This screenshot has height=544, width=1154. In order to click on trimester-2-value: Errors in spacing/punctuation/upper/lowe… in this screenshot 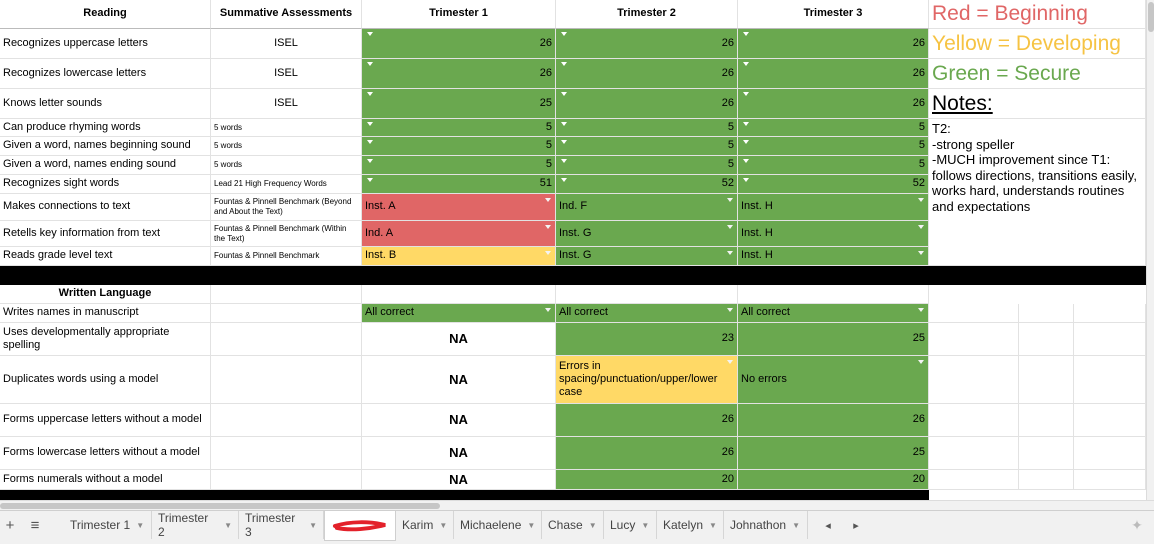, I will do `click(647, 380)`.